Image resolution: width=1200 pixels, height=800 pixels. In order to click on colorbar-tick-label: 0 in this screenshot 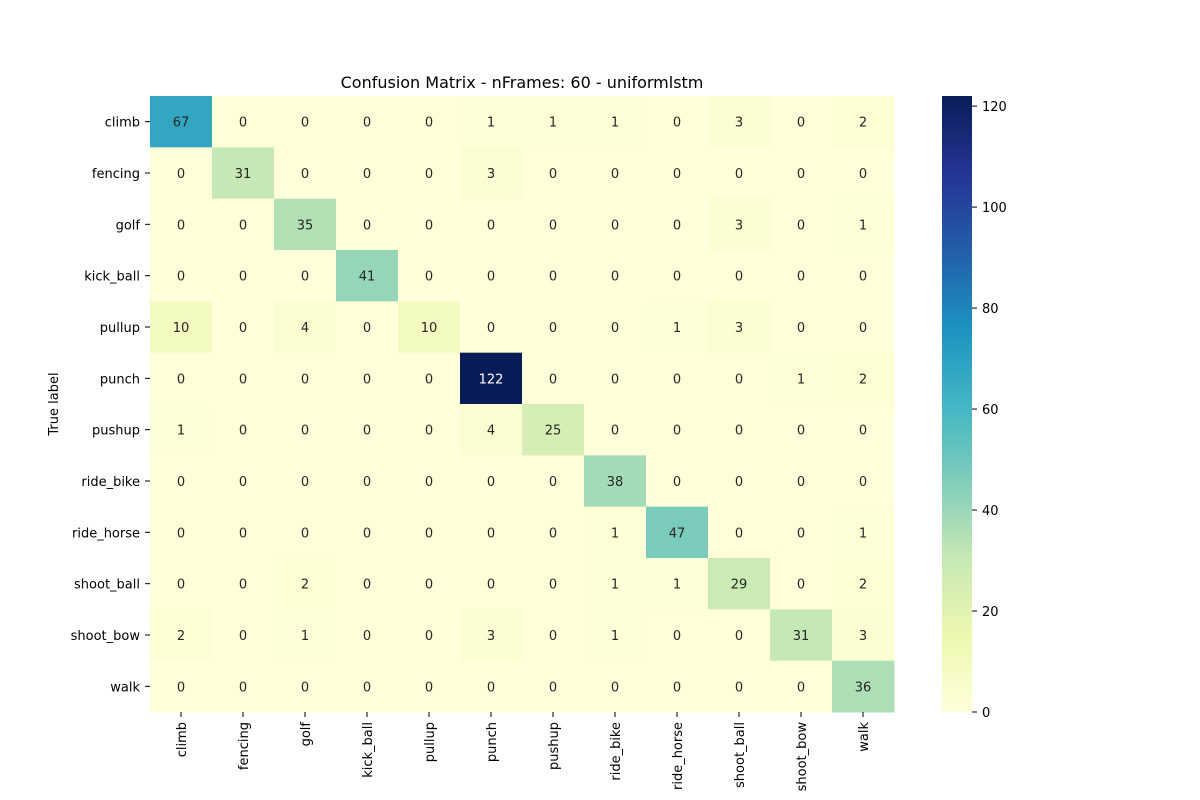, I will do `click(986, 713)`.